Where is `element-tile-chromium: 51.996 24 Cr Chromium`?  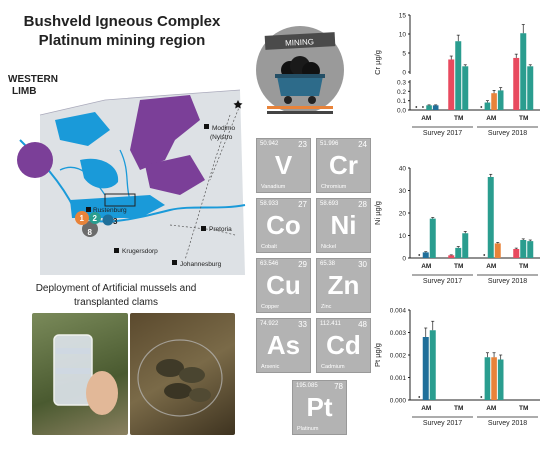 element-tile-chromium: 51.996 24 Cr Chromium is located at coordinates (343, 165).